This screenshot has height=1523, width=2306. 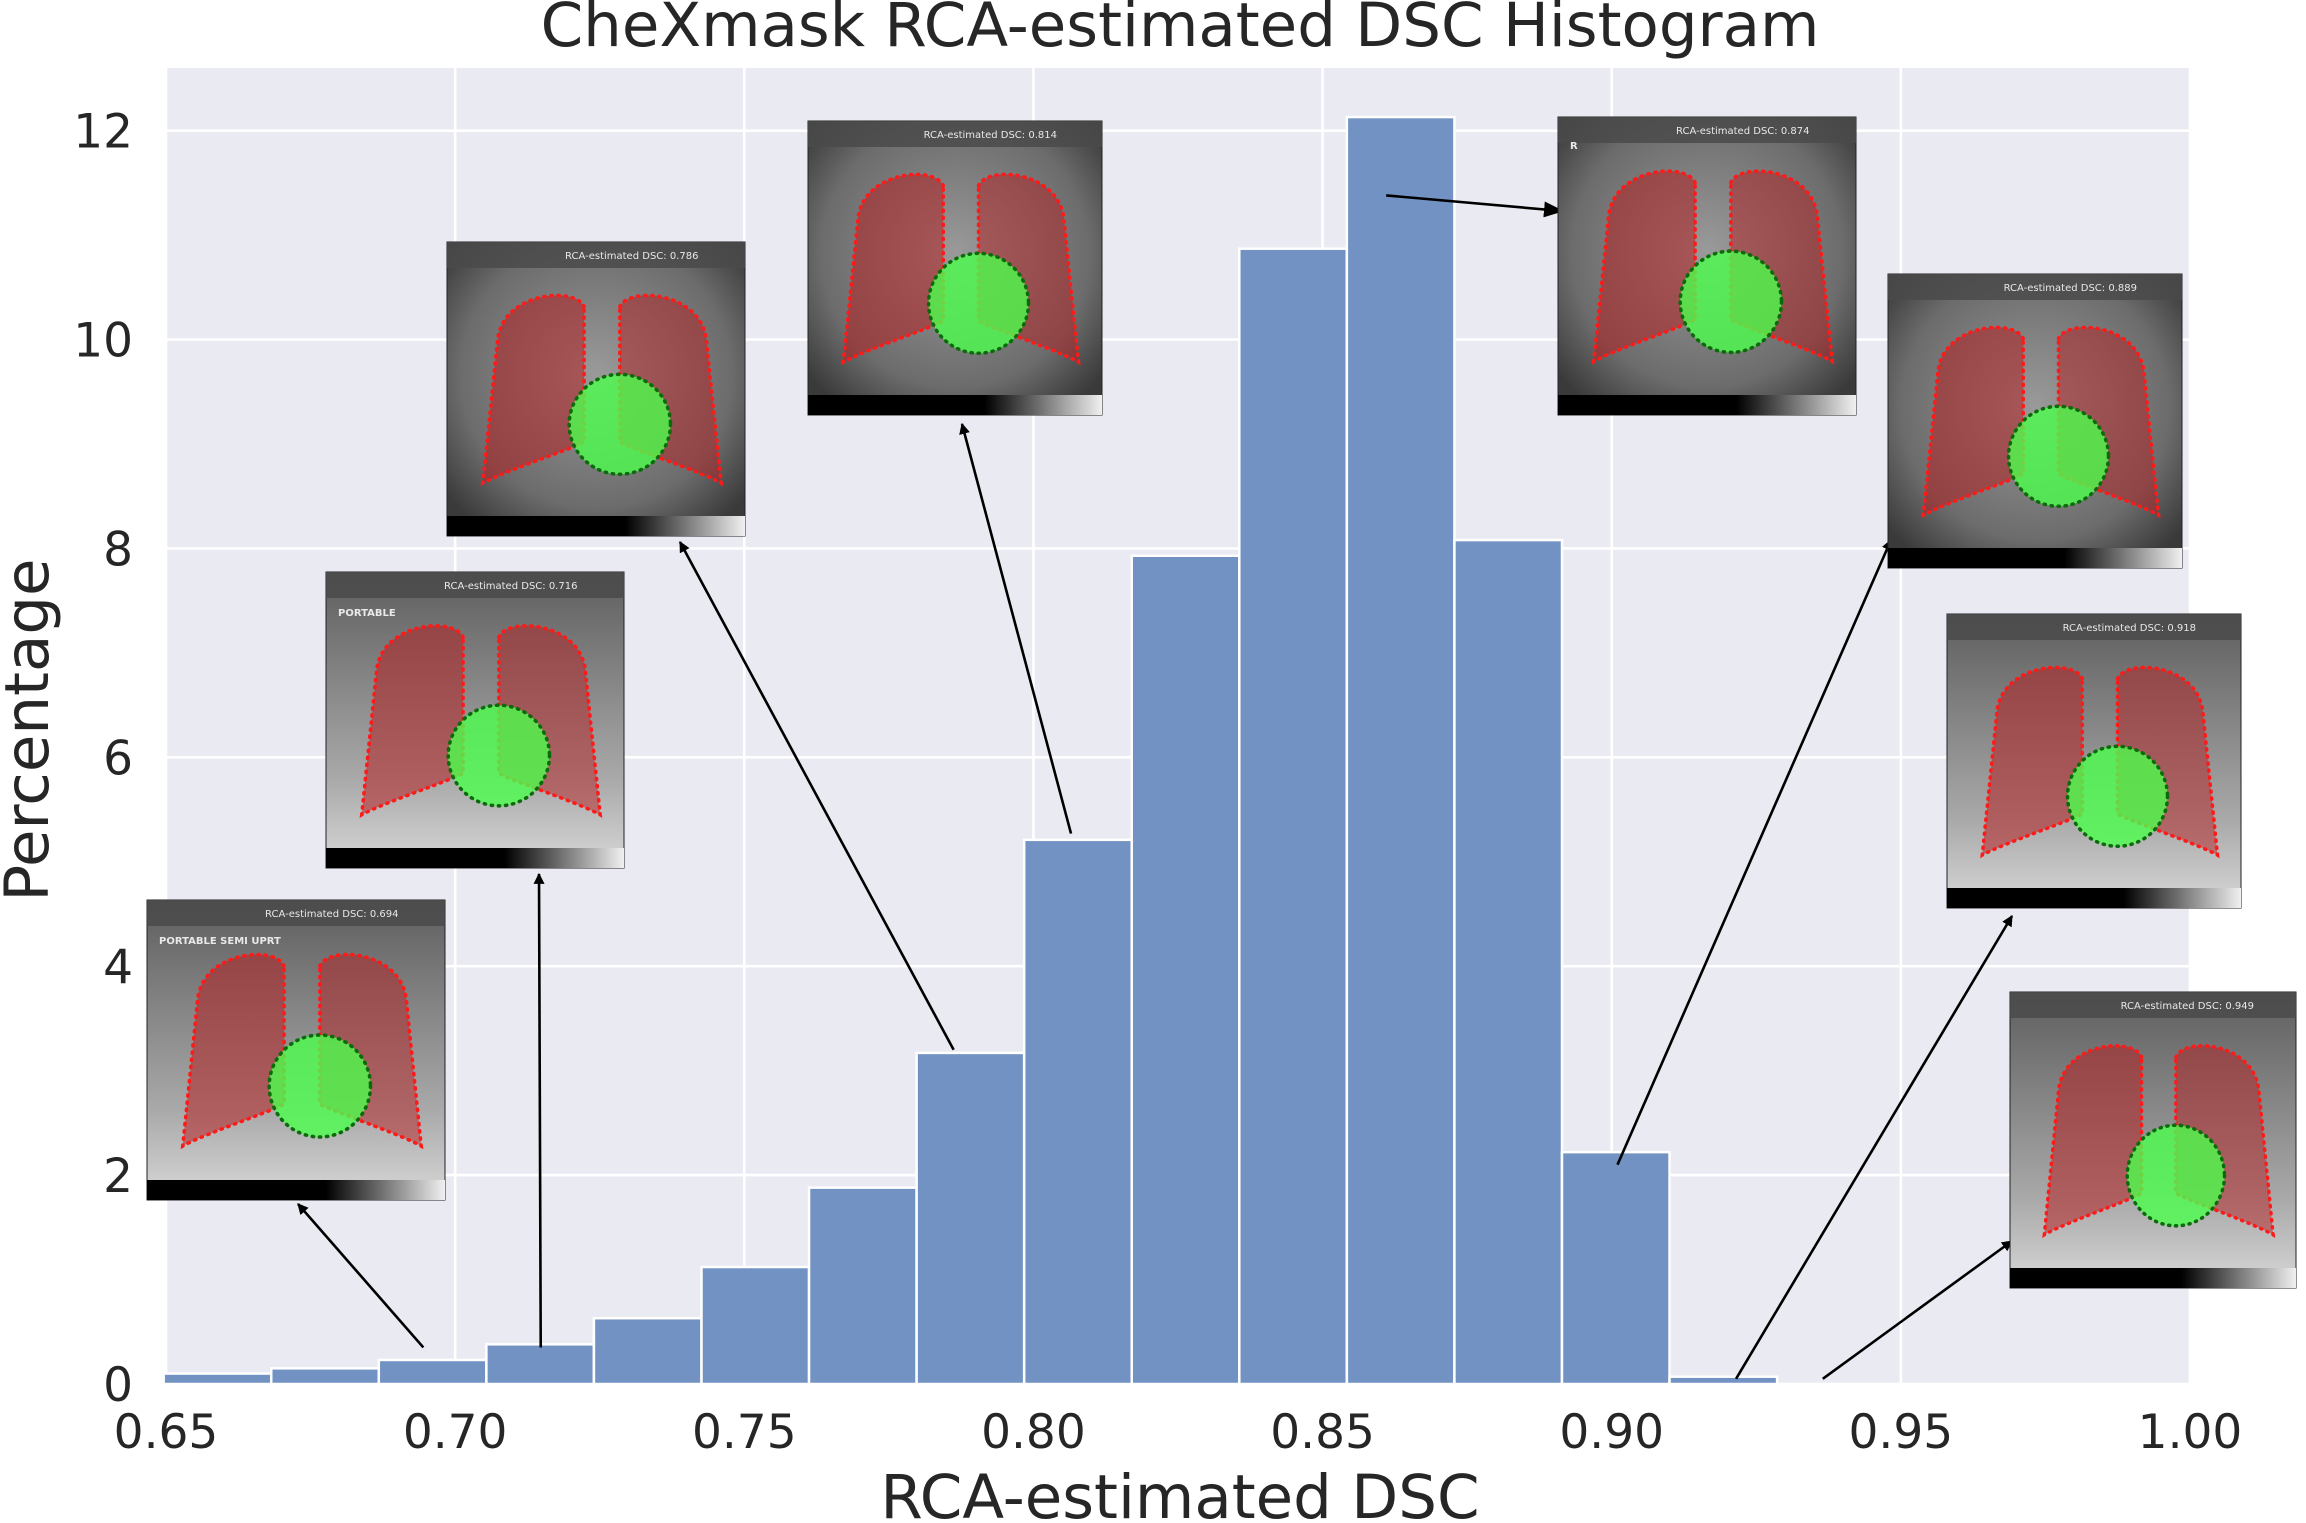 What do you see at coordinates (118, 1176) in the screenshot?
I see `y-tick-label: 2` at bounding box center [118, 1176].